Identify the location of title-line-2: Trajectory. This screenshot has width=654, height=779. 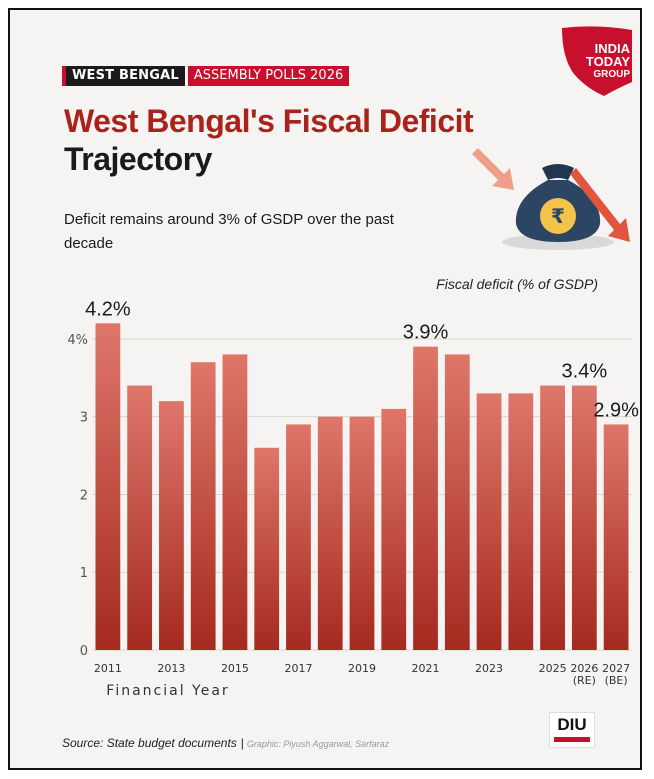
(138, 159).